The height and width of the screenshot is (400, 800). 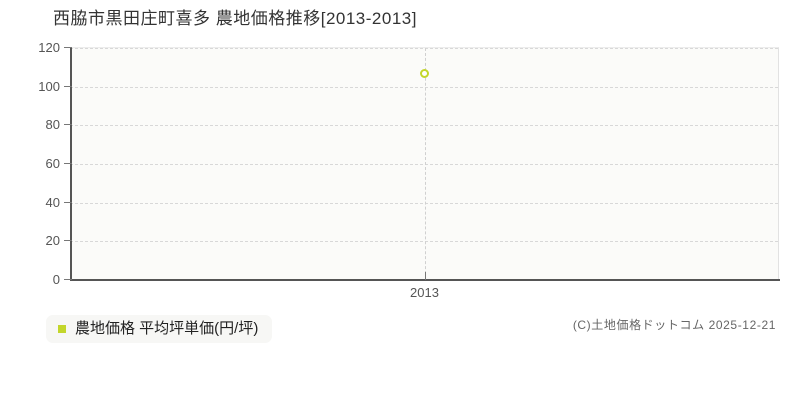 I want to click on y-axis-label: 20, so click(x=52, y=241).